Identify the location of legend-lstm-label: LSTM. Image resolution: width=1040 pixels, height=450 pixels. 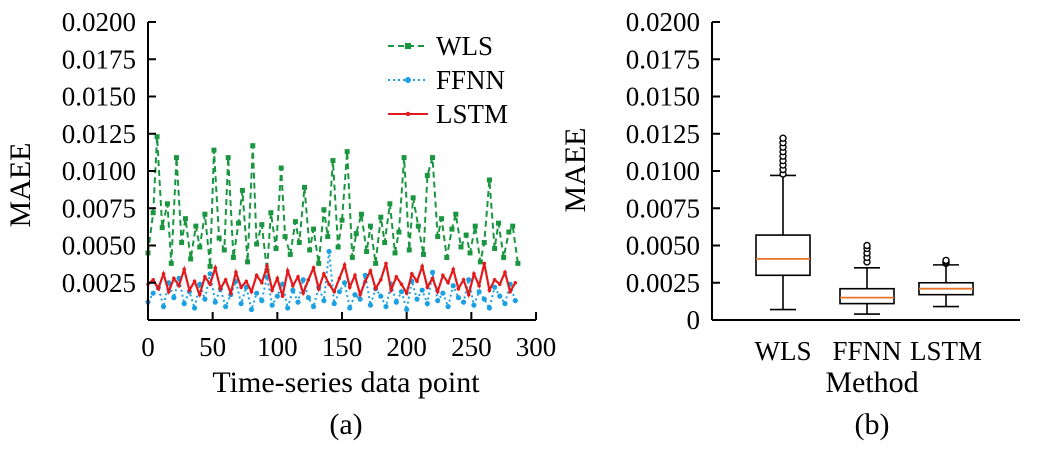
(472, 114).